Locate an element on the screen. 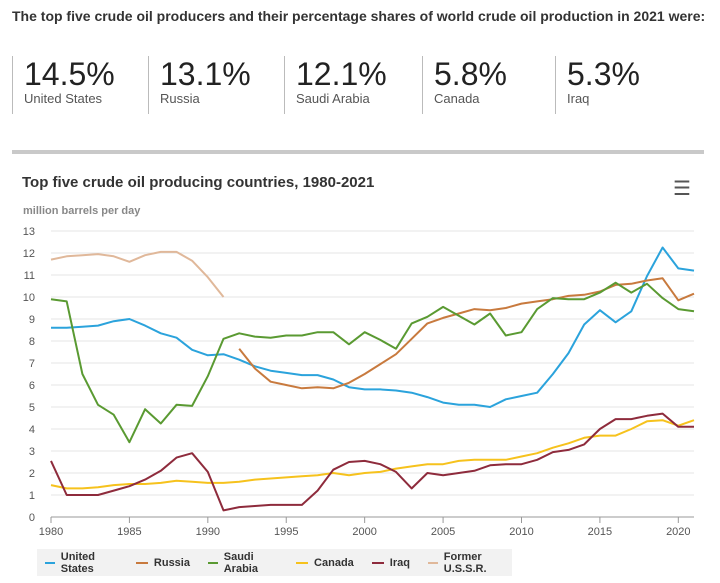 The image size is (720, 583). hamburger-menu-icon: ☰ is located at coordinates (682, 189).